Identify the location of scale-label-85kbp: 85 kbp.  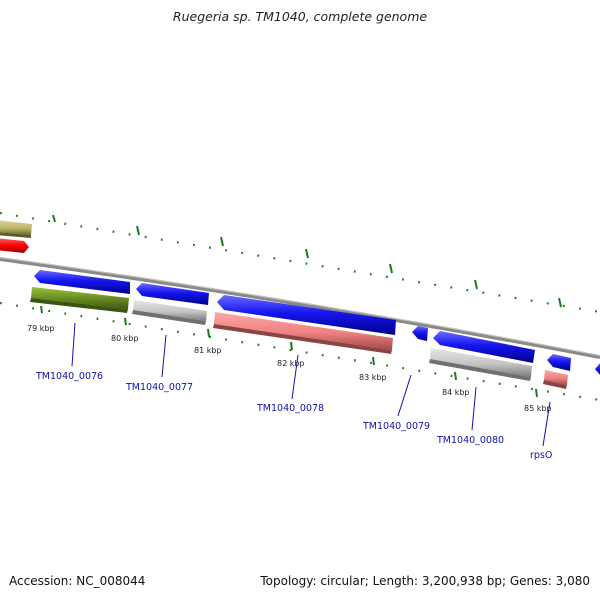
(538, 408).